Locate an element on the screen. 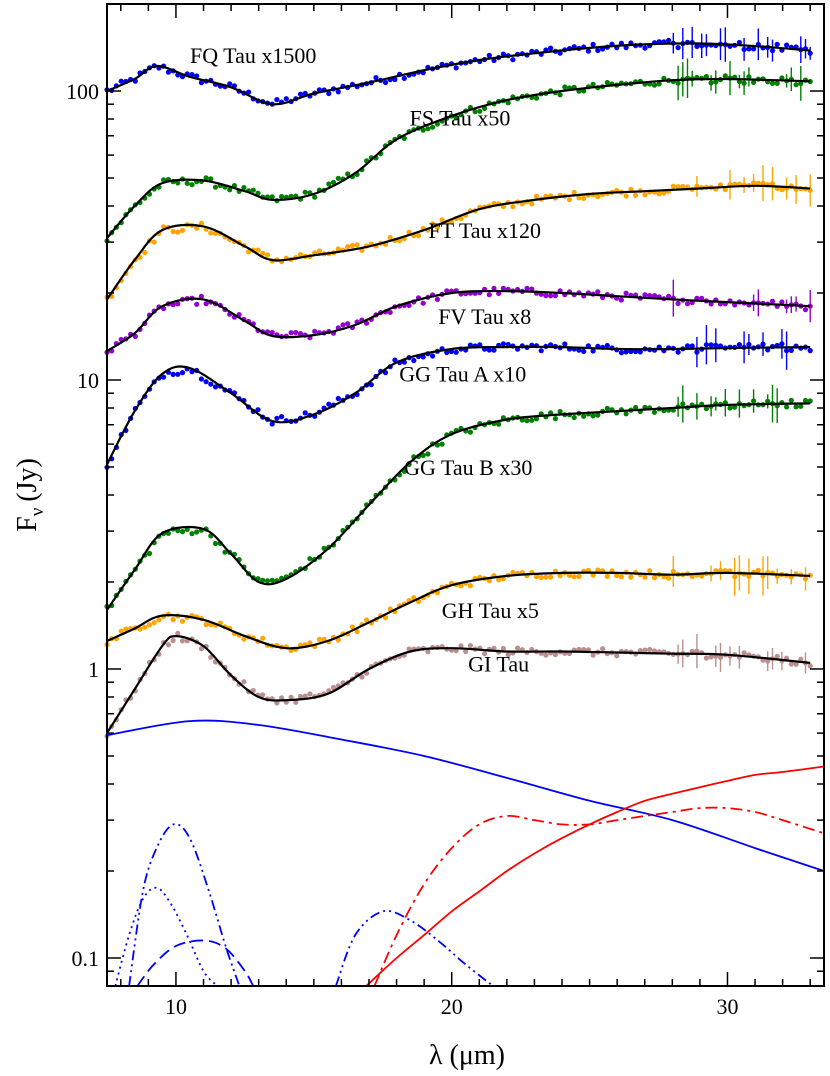 Image resolution: width=830 pixels, height=1076 pixels. component-blue-solid is located at coordinates (465, 795).